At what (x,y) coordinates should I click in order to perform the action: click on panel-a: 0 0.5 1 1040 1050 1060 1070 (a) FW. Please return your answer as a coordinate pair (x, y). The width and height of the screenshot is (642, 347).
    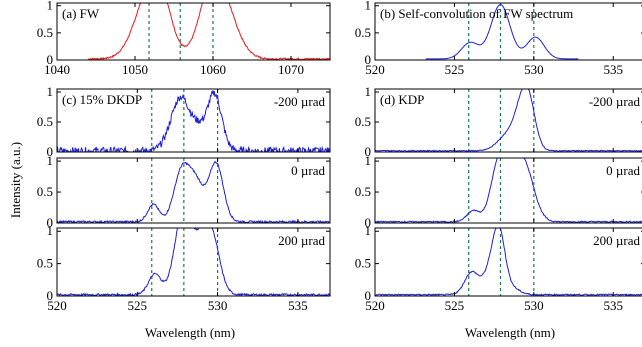
    Looking at the image, I should click on (184, 38).